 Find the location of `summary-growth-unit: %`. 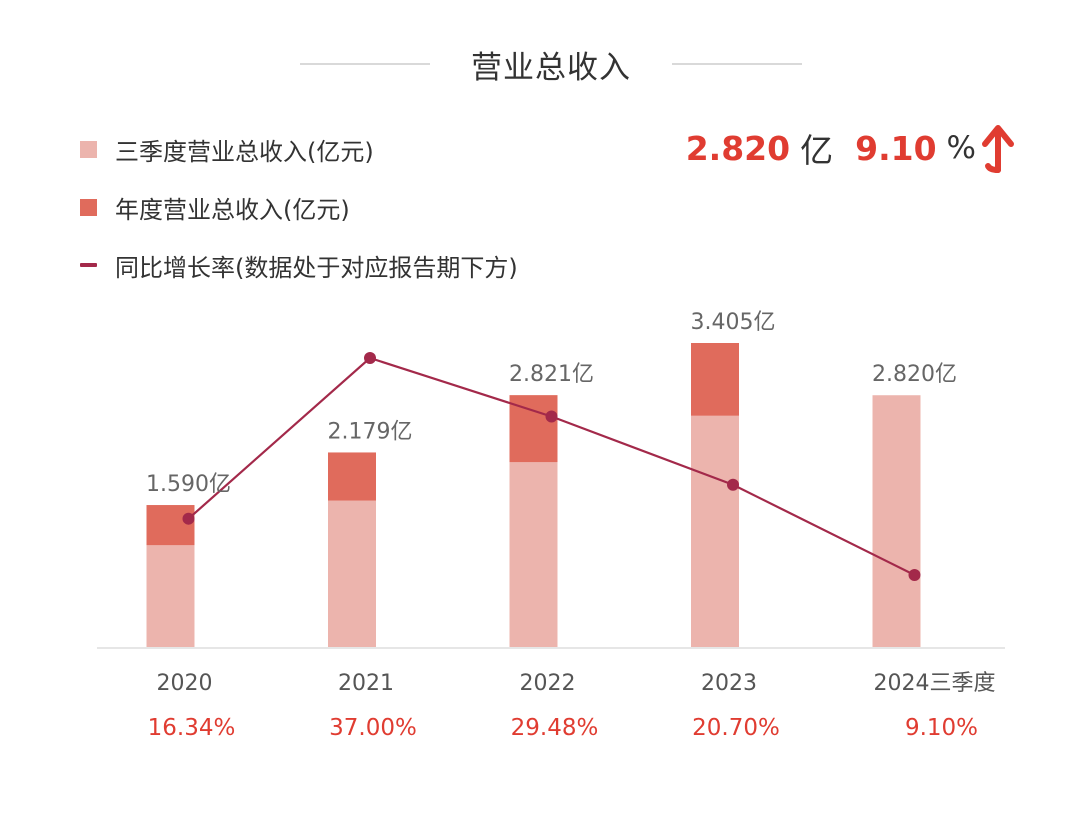

summary-growth-unit: % is located at coordinates (961, 148).